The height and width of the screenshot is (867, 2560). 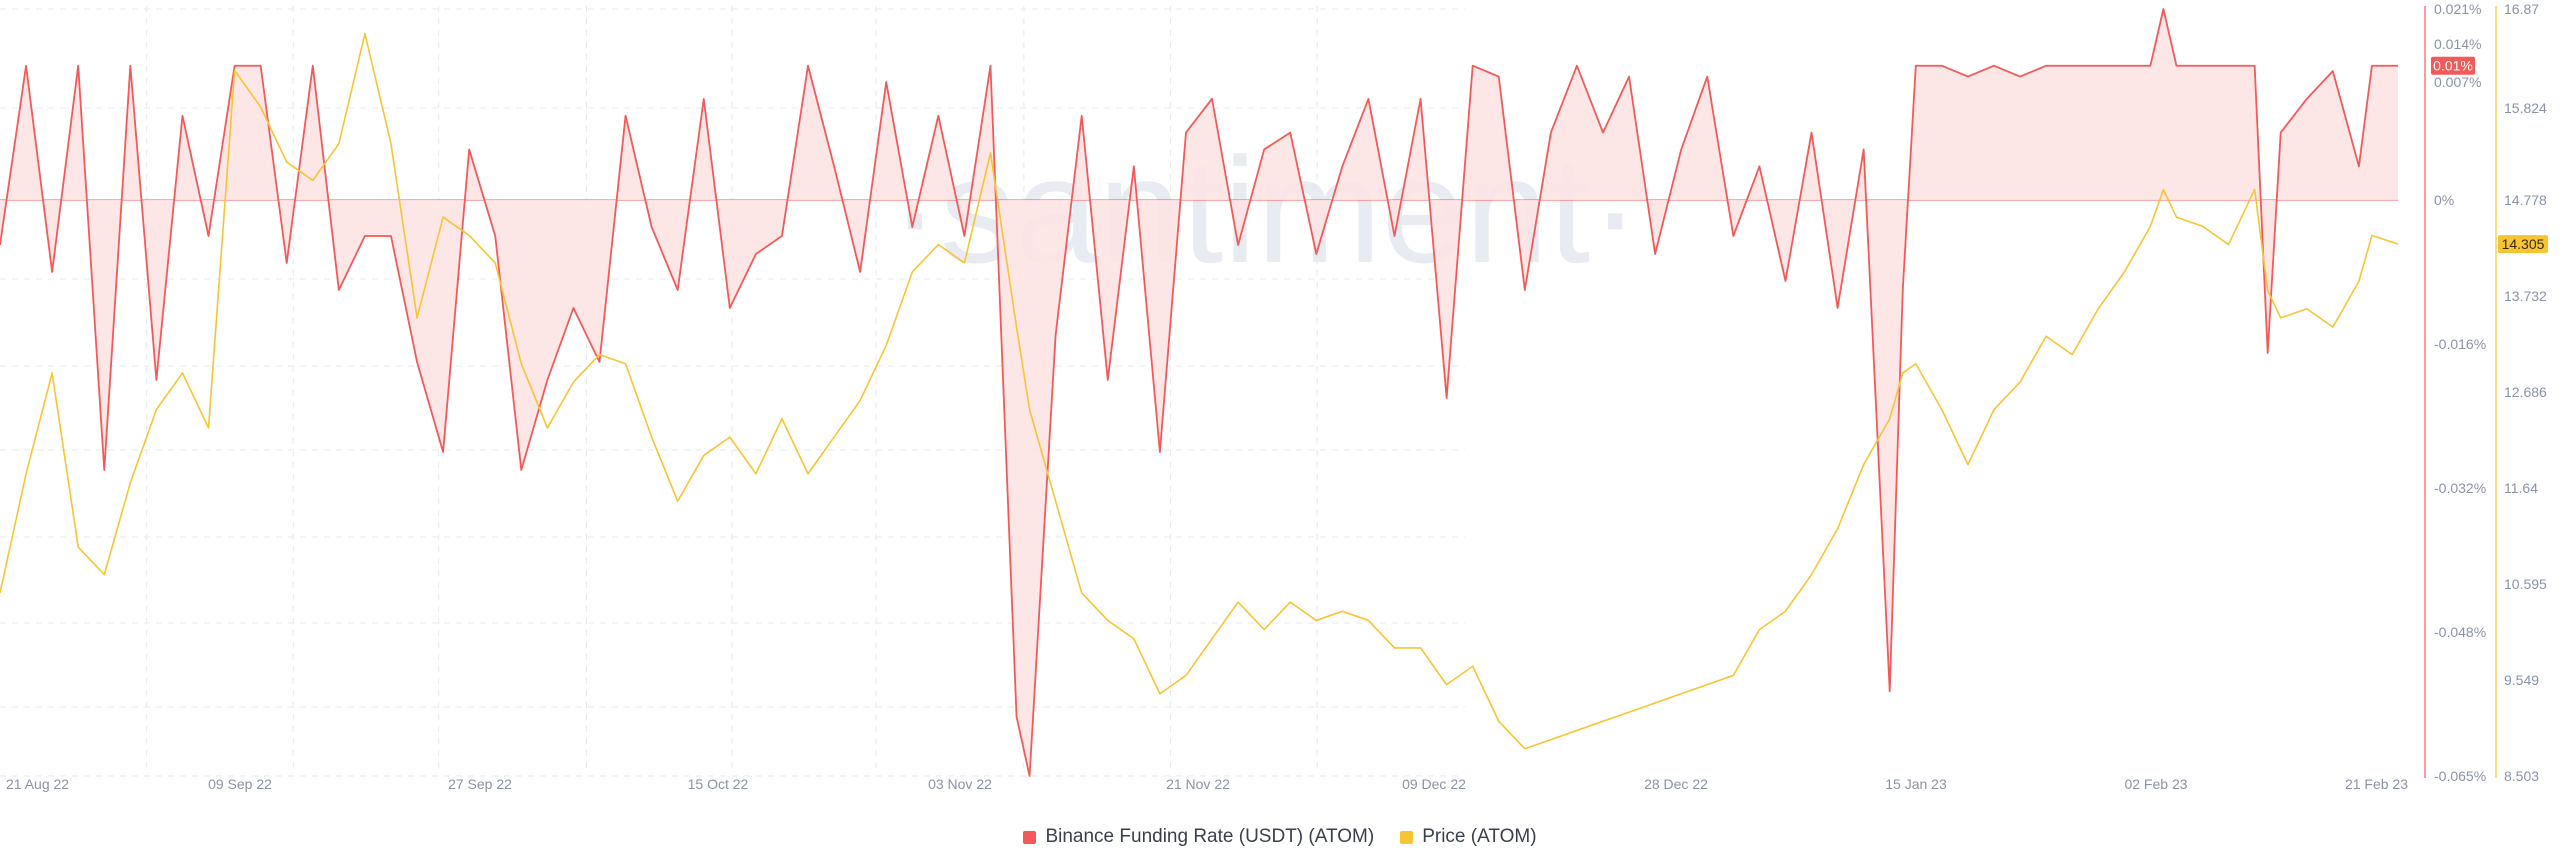 What do you see at coordinates (480, 784) in the screenshot?
I see `x-tick-label: 27 Sep 22` at bounding box center [480, 784].